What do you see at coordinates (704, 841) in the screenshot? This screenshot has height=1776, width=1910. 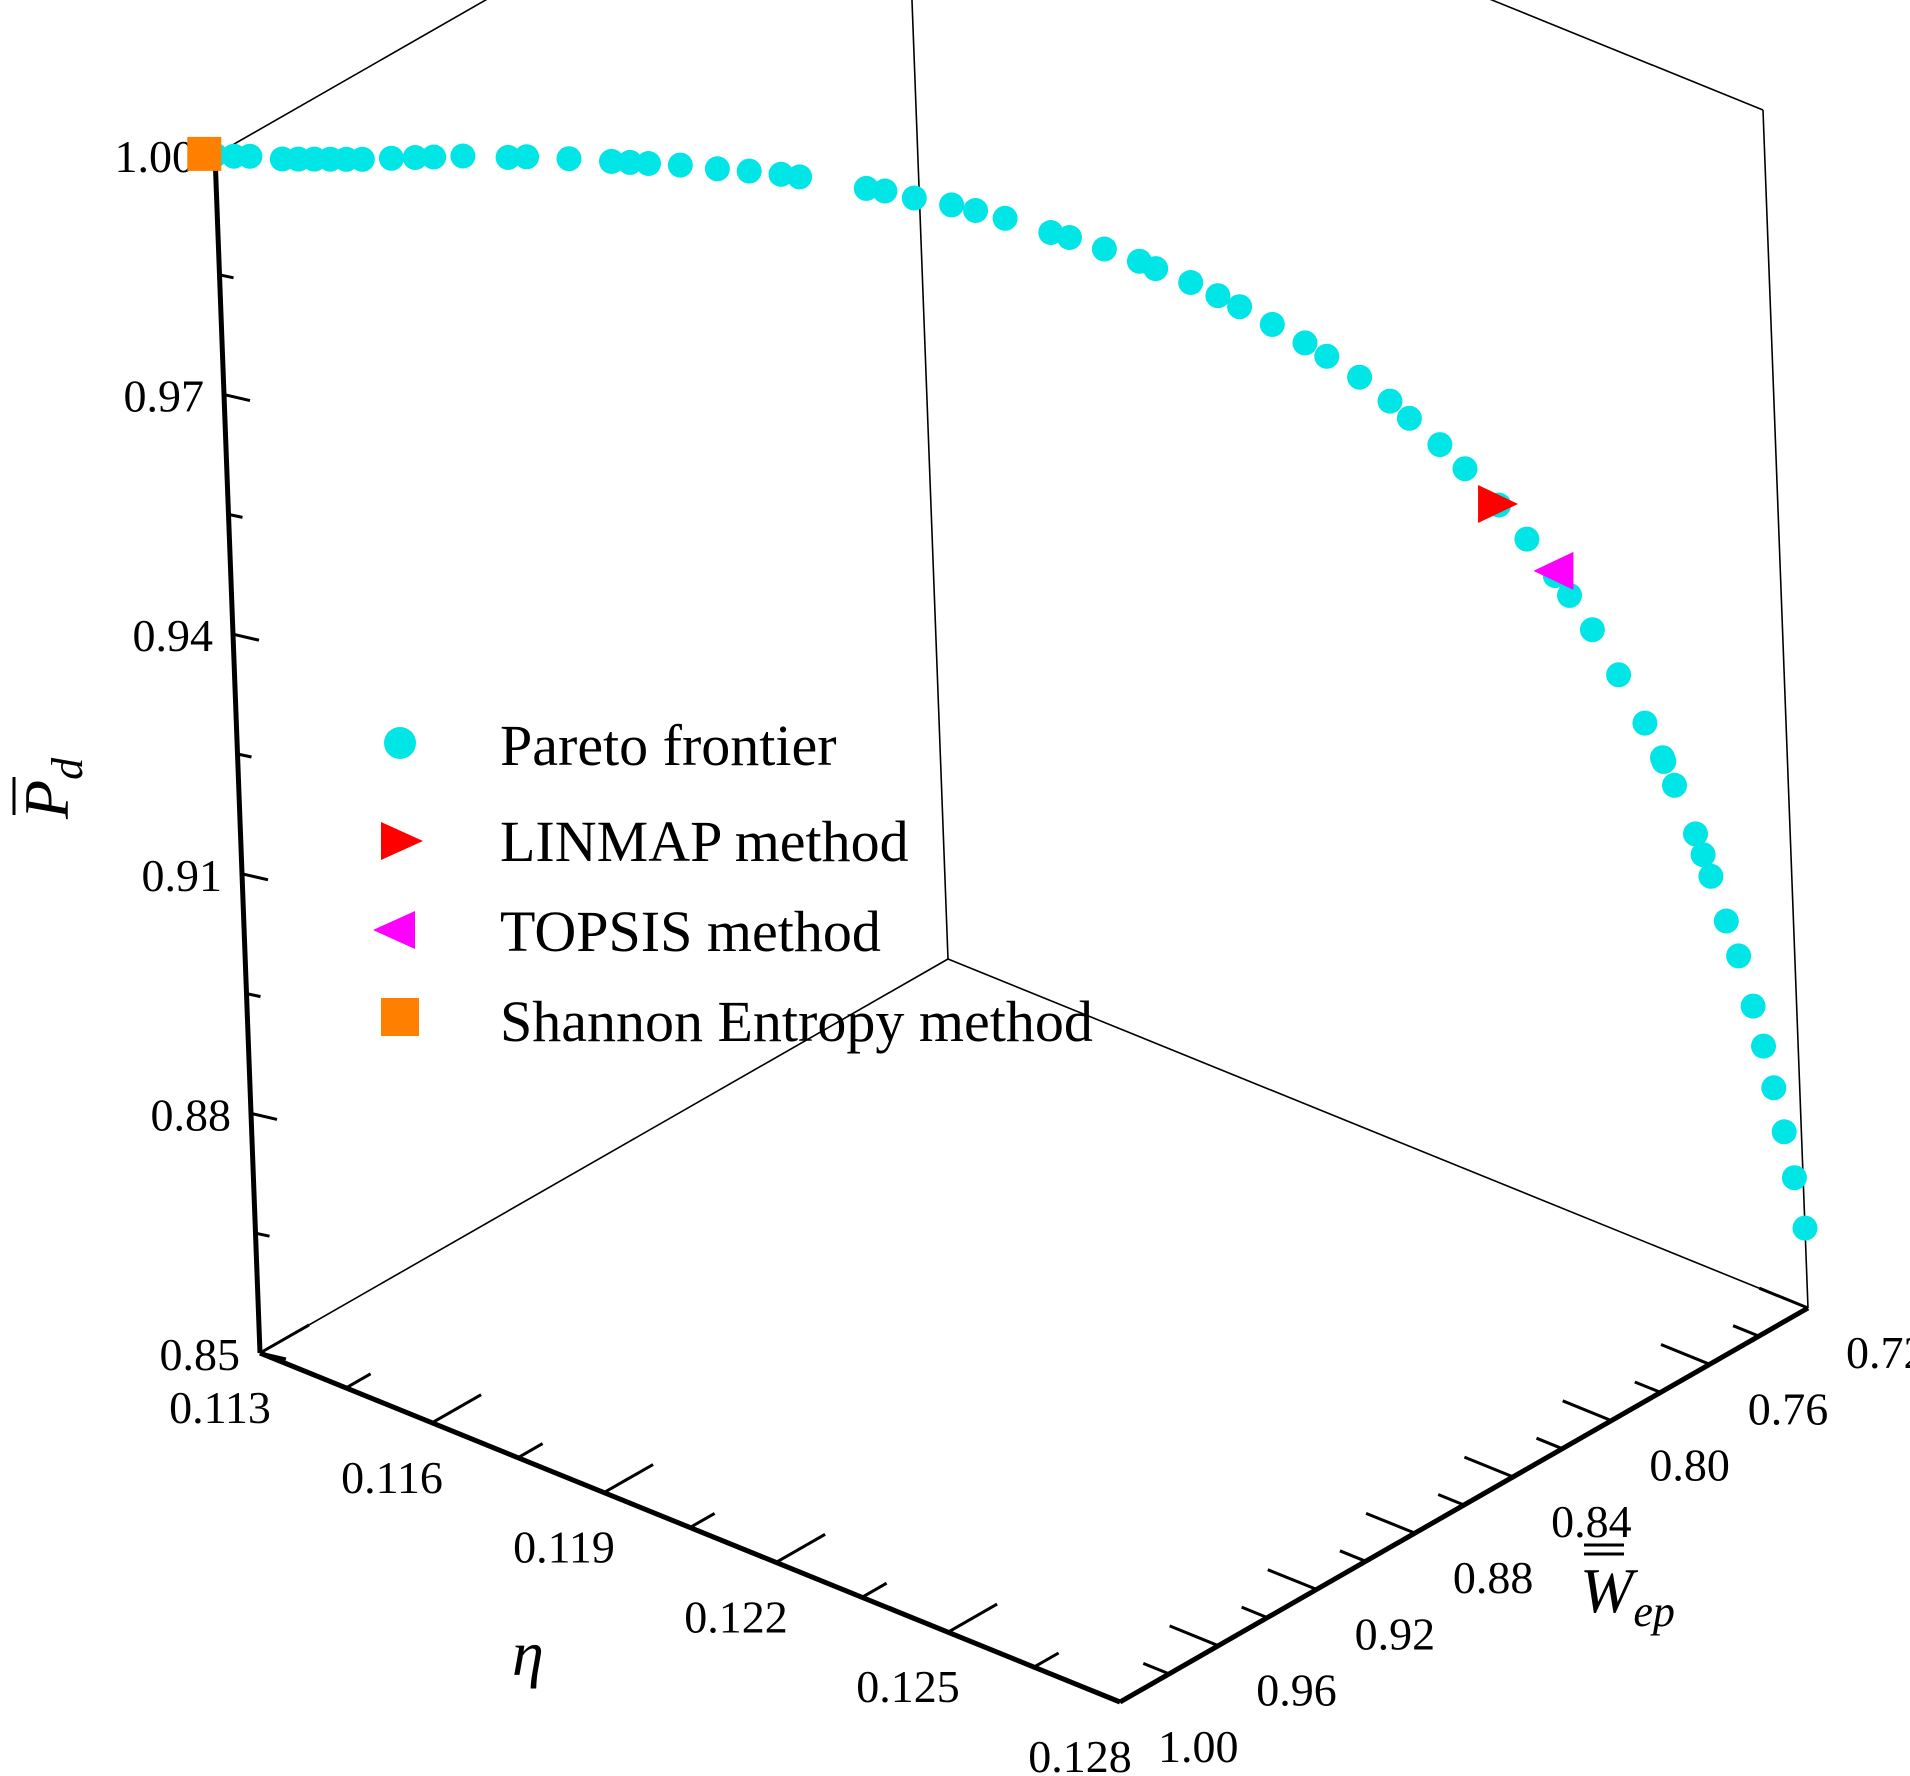 I see `legend-label-linmap: LINMAP method` at bounding box center [704, 841].